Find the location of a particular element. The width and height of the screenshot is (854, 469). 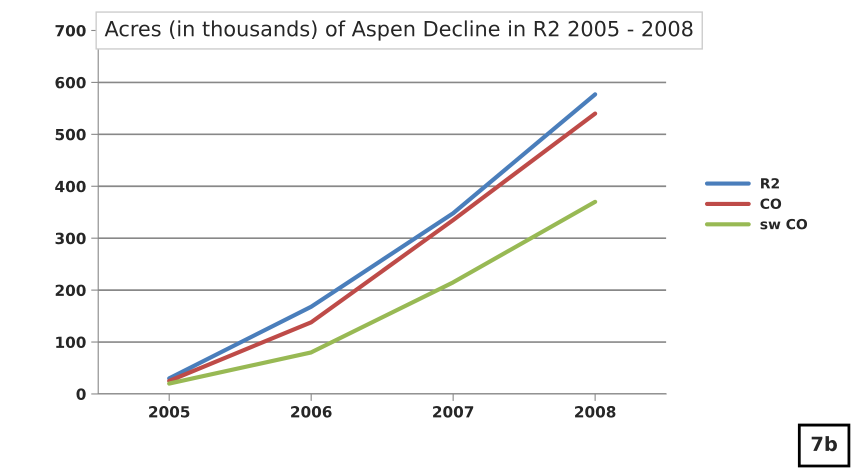

y-tick-label: 600 is located at coordinates (70, 82).